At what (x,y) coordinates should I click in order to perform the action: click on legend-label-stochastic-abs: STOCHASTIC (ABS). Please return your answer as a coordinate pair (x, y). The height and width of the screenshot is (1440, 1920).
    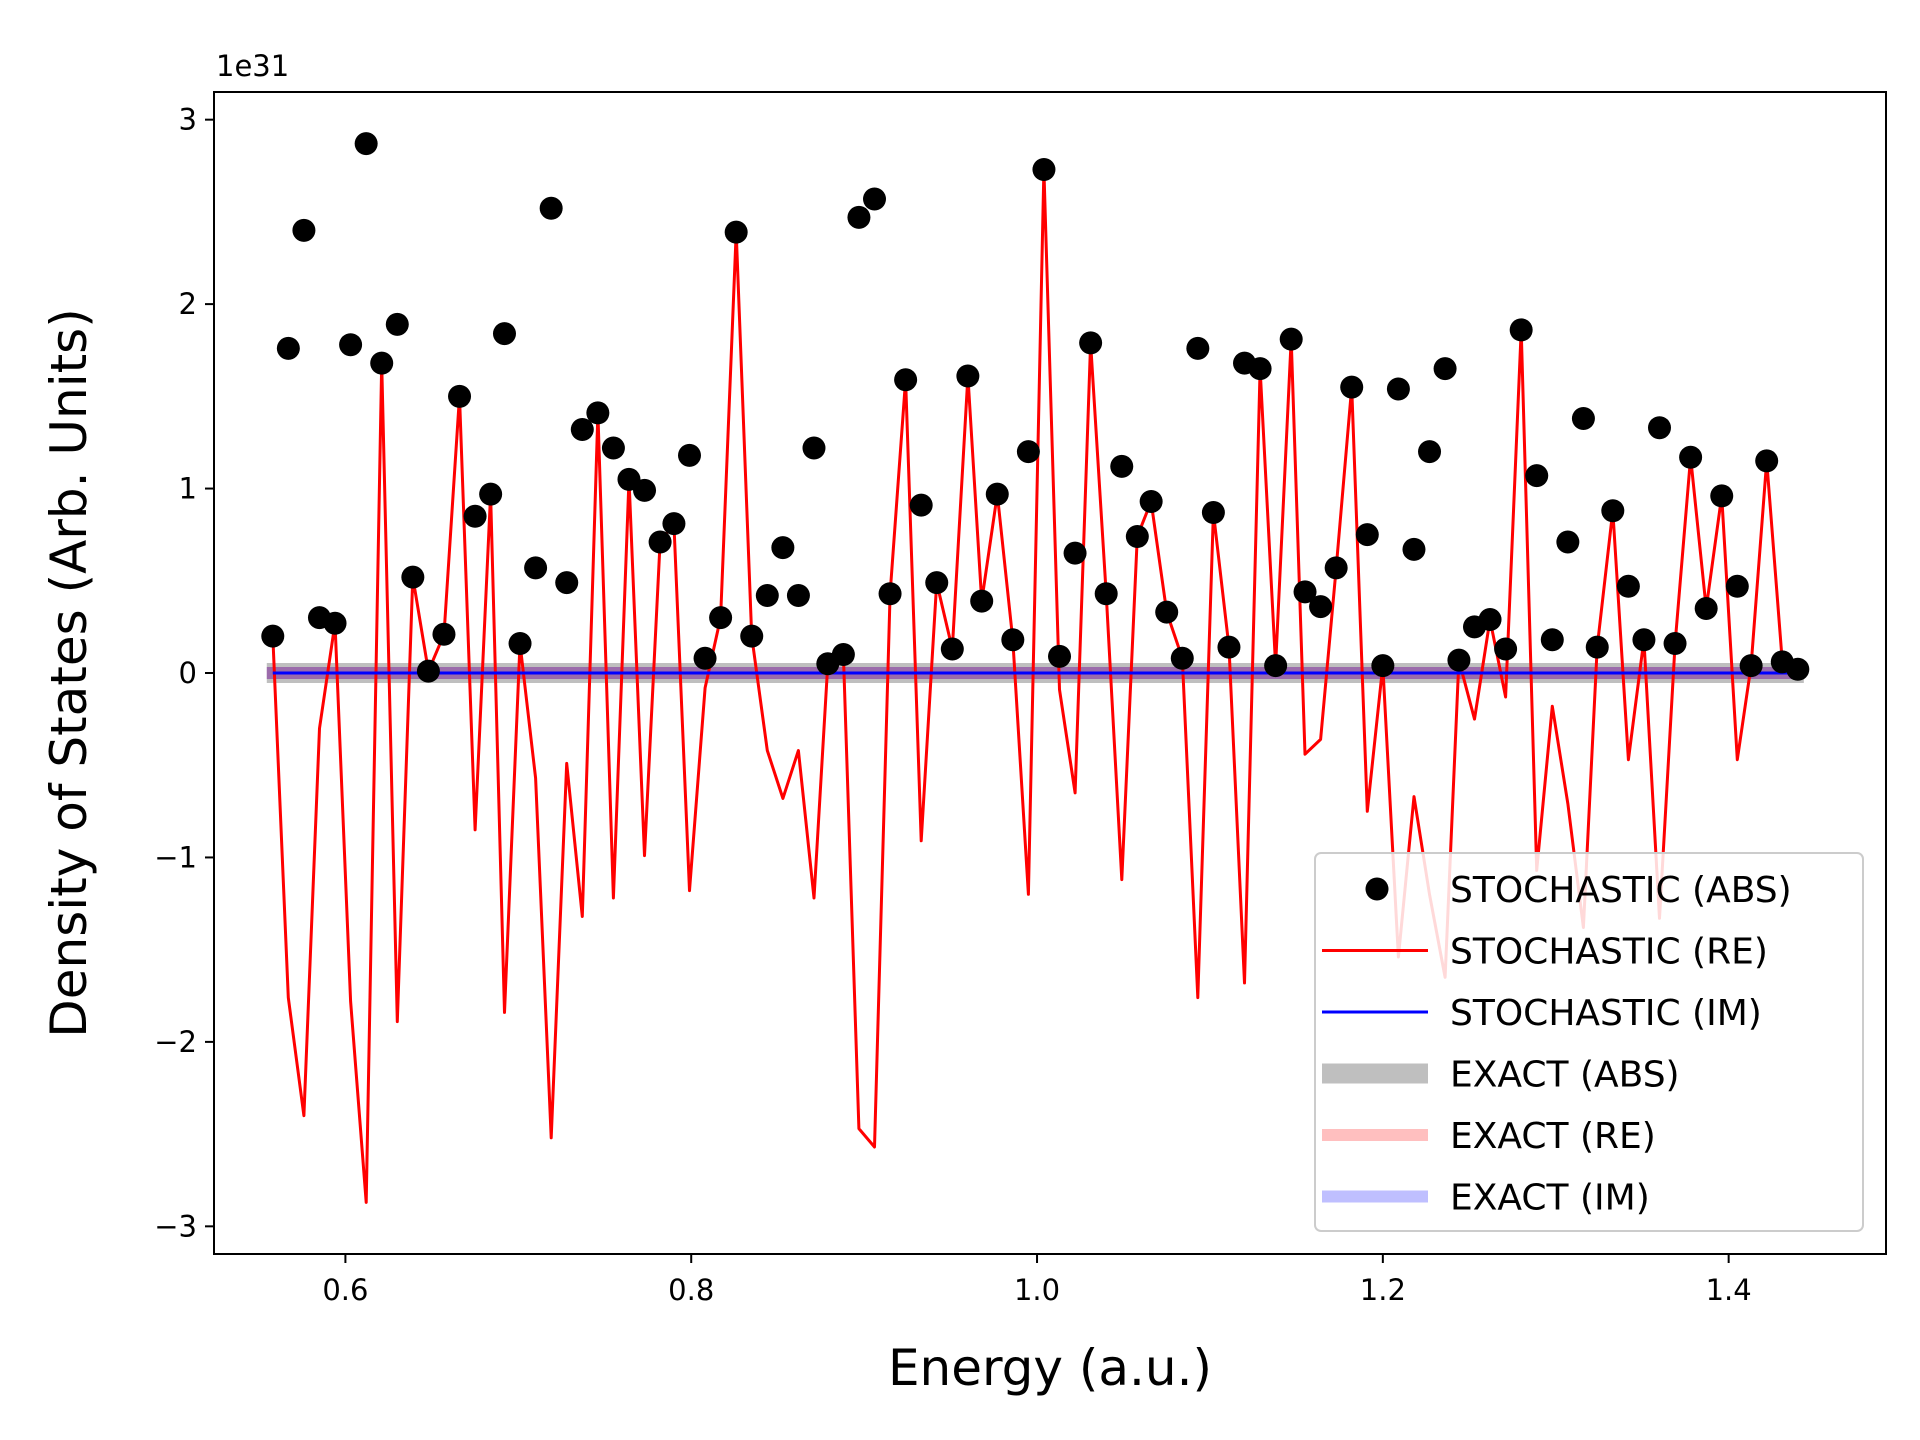
    Looking at the image, I should click on (1621, 890).